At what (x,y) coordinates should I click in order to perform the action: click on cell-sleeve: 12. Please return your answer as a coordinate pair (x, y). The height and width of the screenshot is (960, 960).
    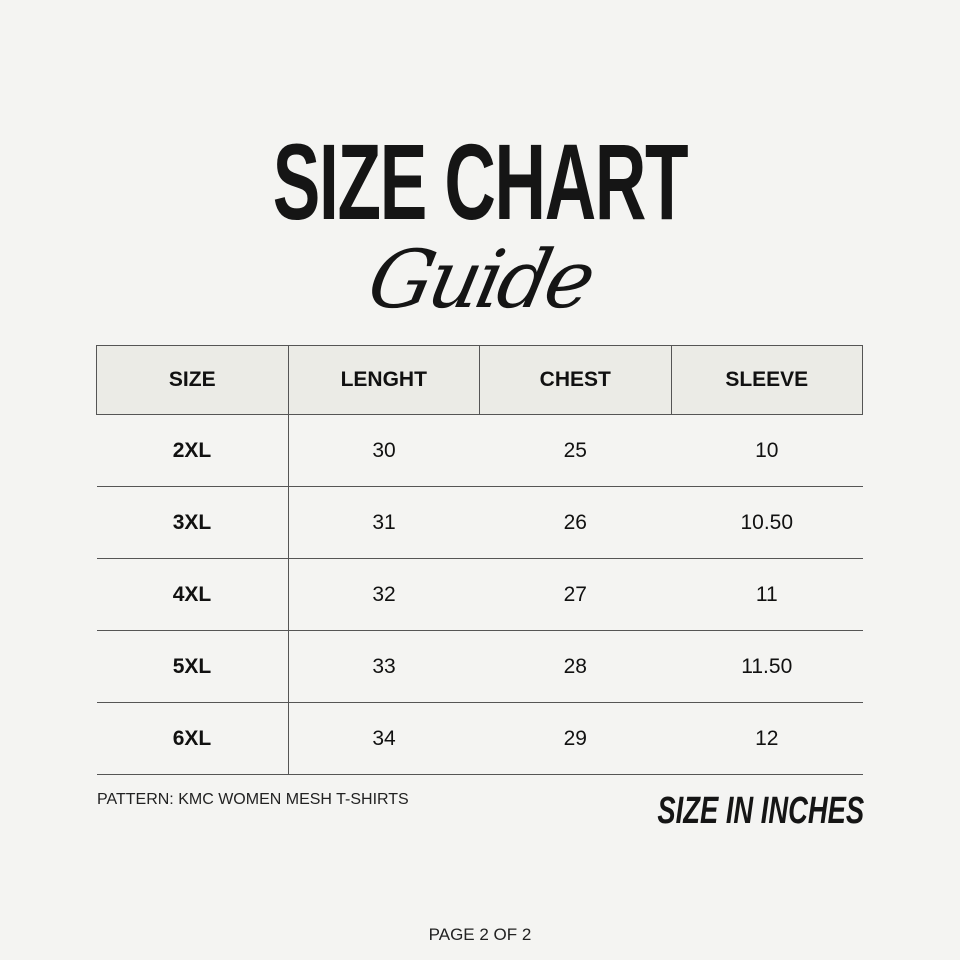
    Looking at the image, I should click on (767, 738).